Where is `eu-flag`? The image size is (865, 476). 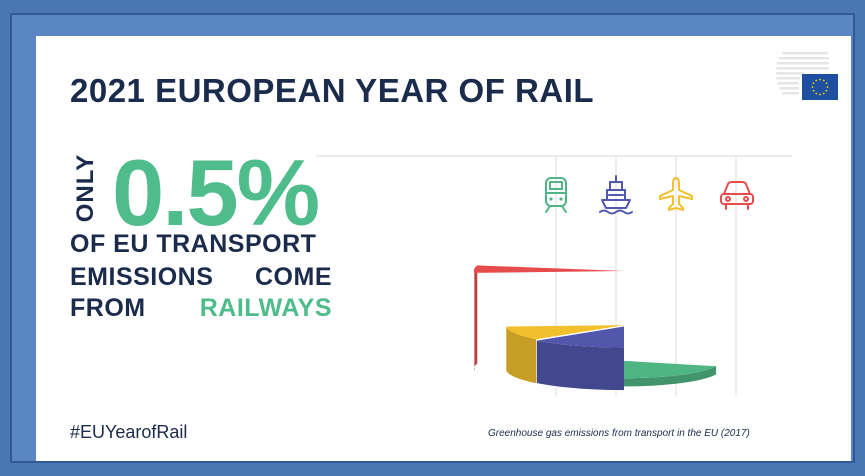 eu-flag is located at coordinates (820, 87).